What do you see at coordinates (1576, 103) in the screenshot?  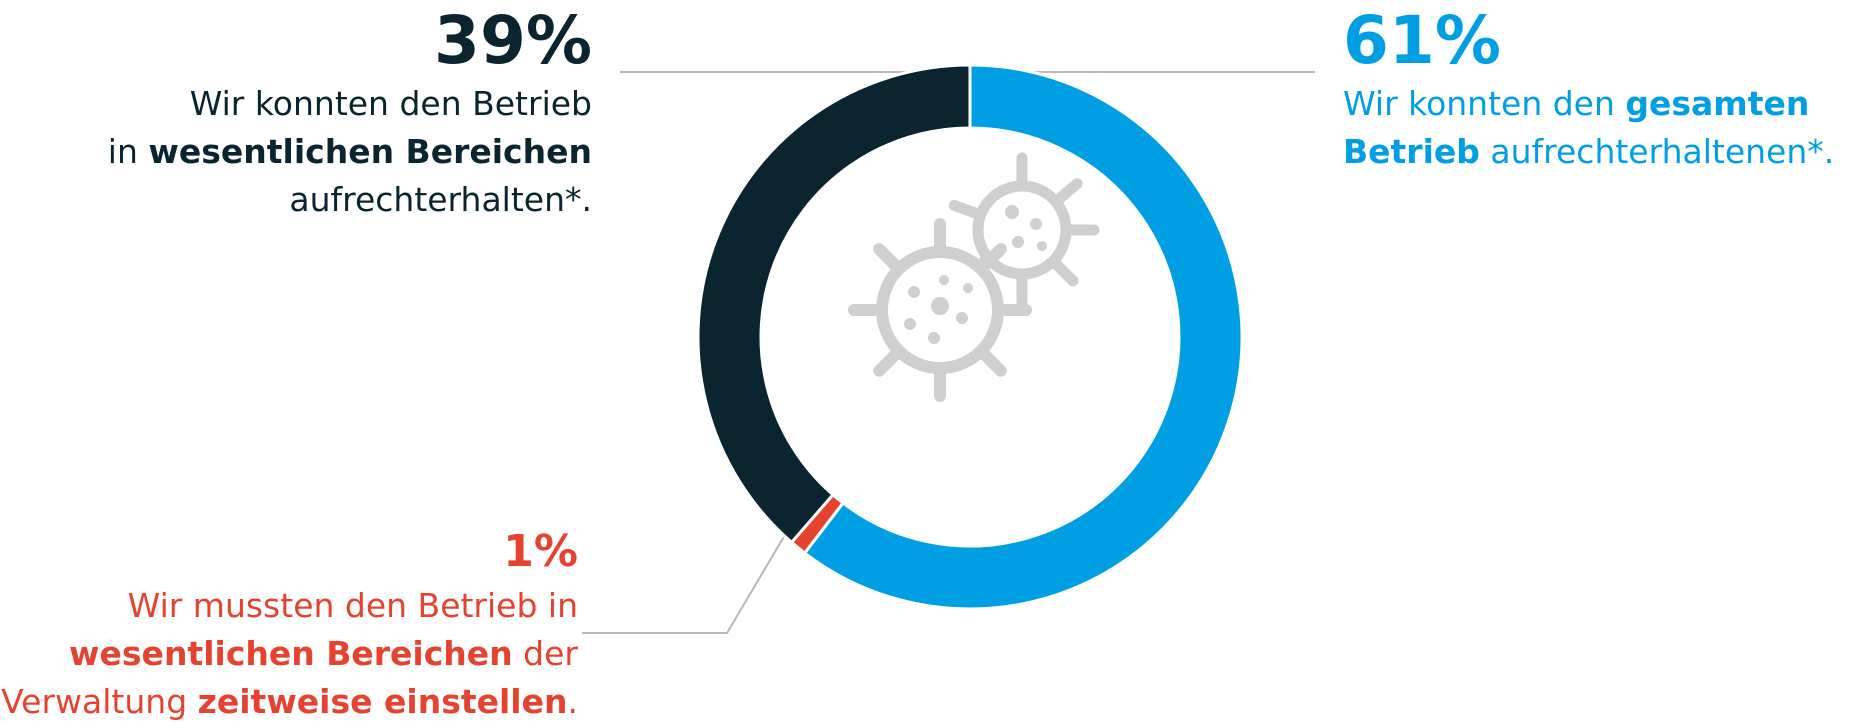 I see `label-61-line-1: Wir konnten den gesamten` at bounding box center [1576, 103].